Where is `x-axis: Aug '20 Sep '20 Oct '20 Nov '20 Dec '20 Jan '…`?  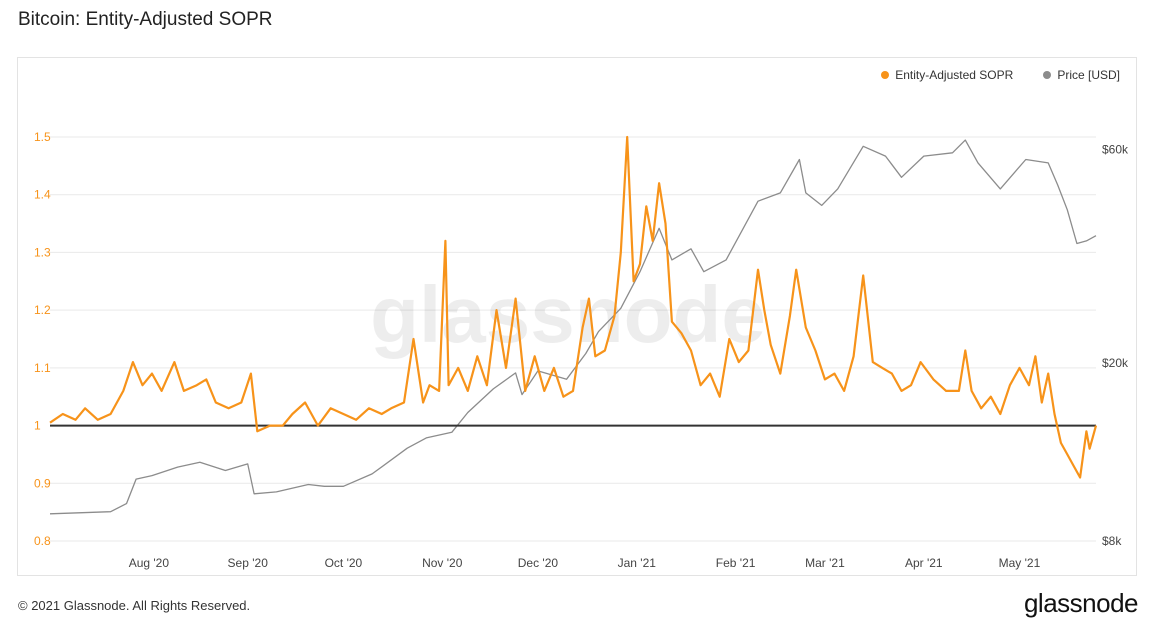 x-axis: Aug '20 Sep '20 Oct '20 Nov '20 Dec '20 Jan '… is located at coordinates (585, 563).